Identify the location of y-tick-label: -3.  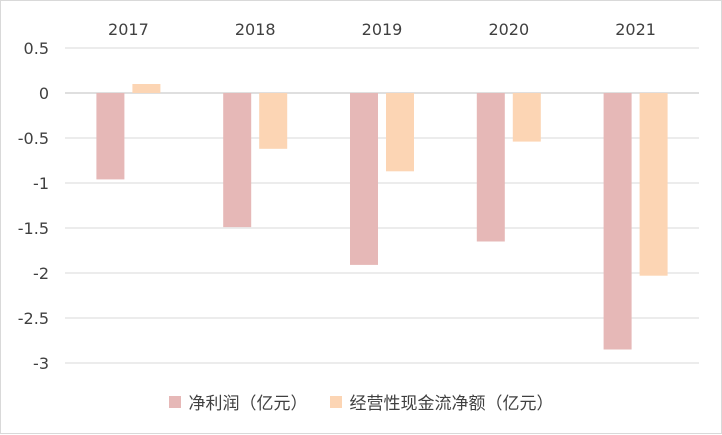
(41, 363).